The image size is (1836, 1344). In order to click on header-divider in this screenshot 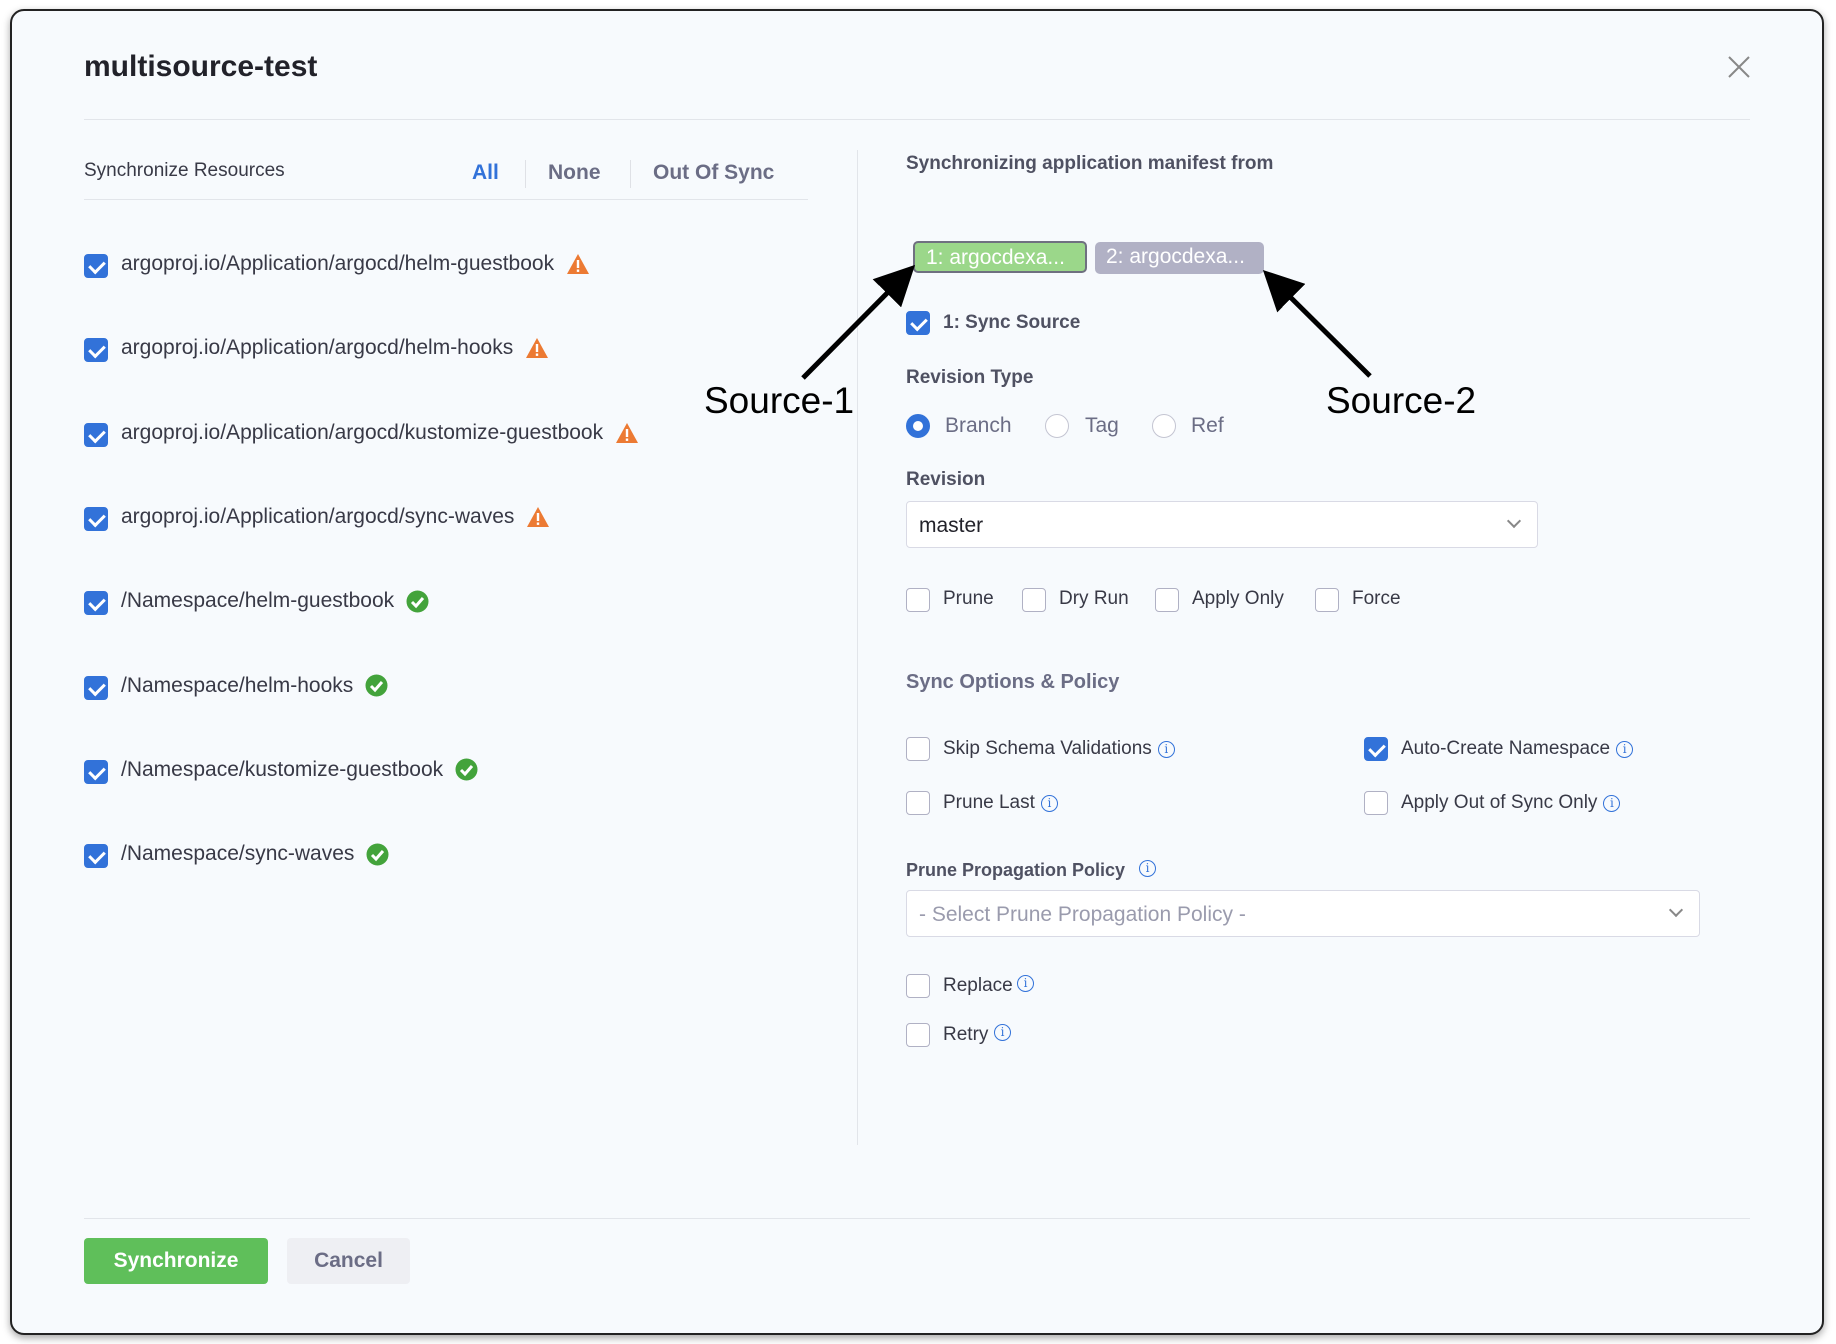, I will do `click(917, 119)`.